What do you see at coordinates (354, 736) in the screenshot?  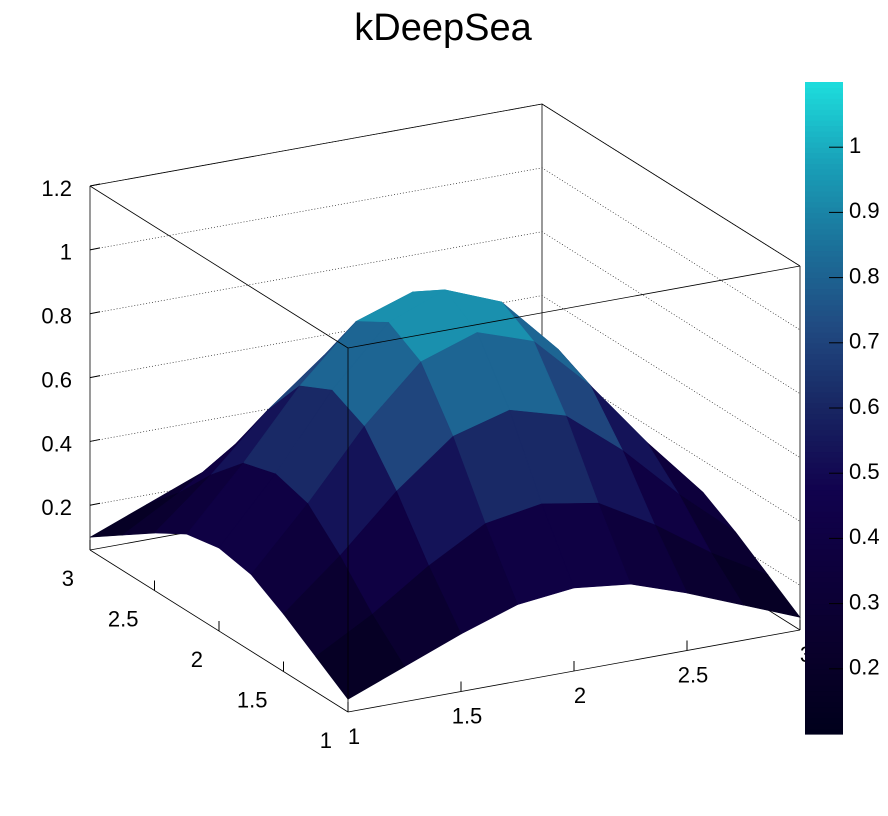 I see `x-tick-label: 1` at bounding box center [354, 736].